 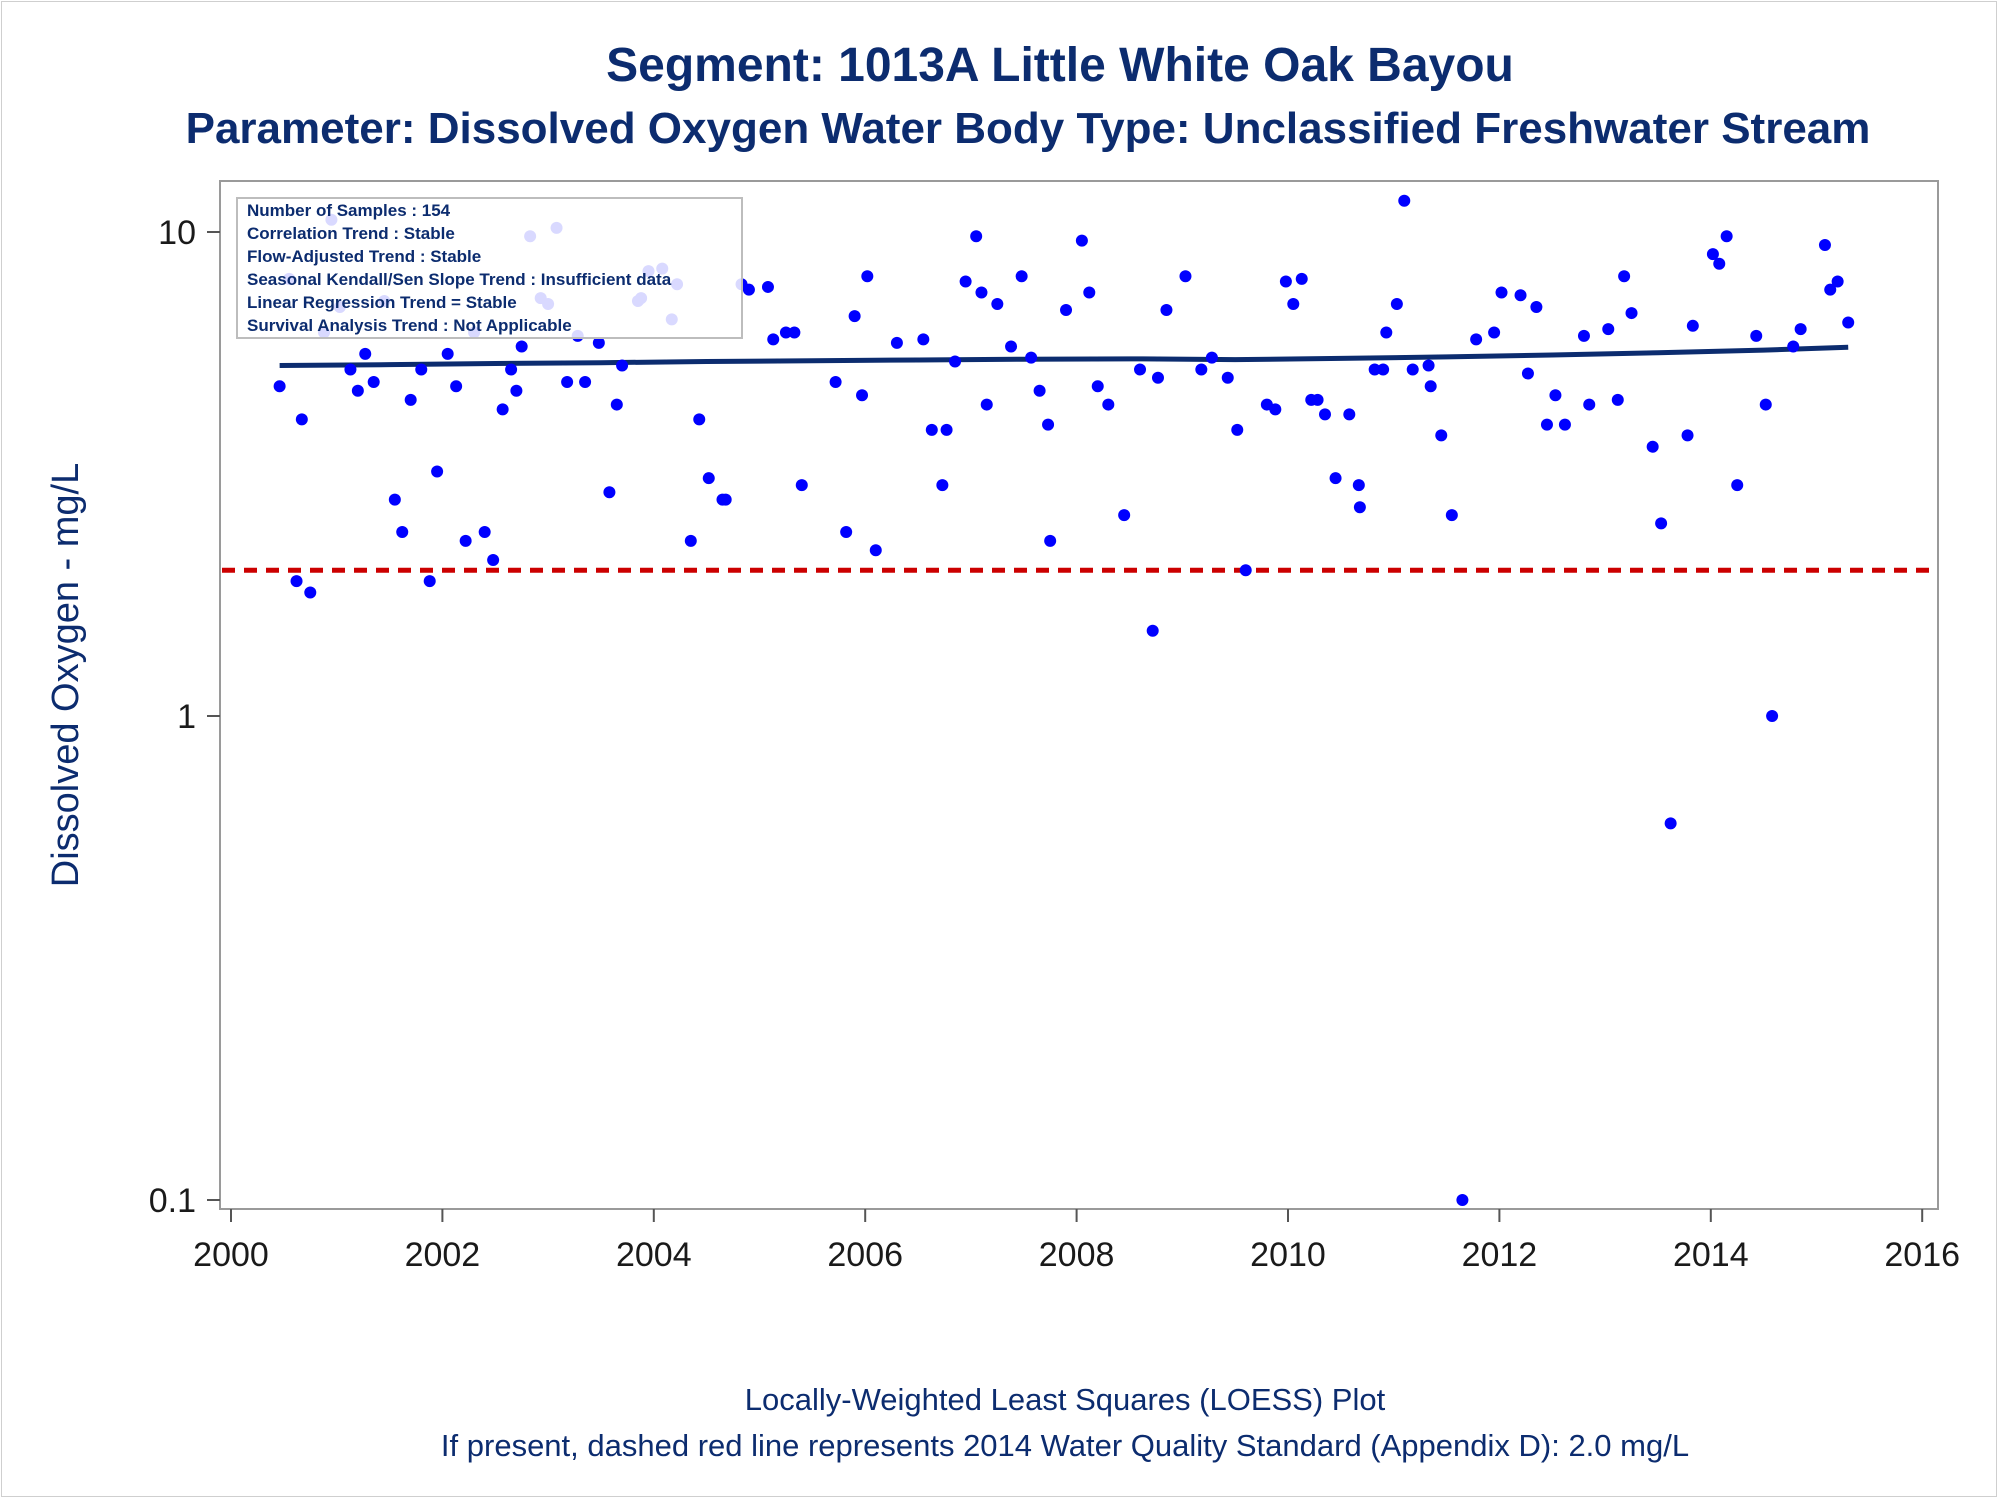 I want to click on info-line: Correlation Trend : Stable, so click(x=351, y=233).